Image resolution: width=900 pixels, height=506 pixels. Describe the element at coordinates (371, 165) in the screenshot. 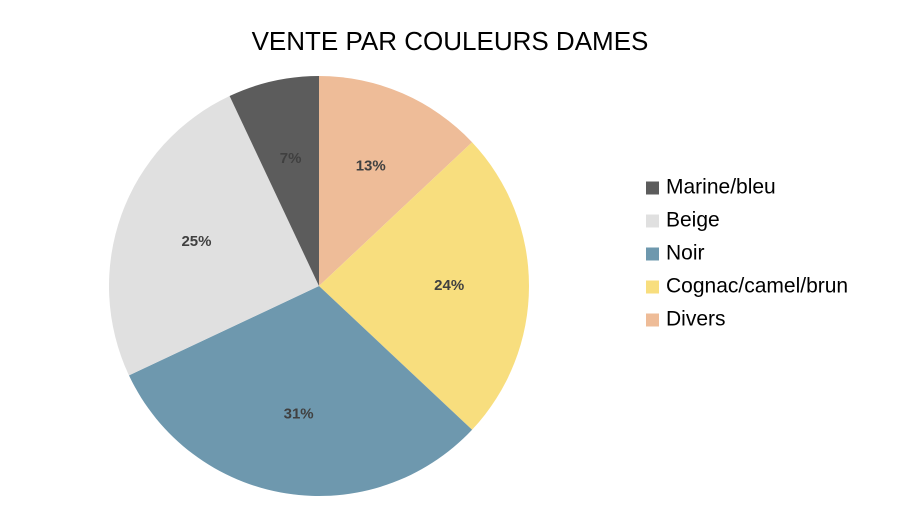

I see `data-label-divers: 13%` at that location.